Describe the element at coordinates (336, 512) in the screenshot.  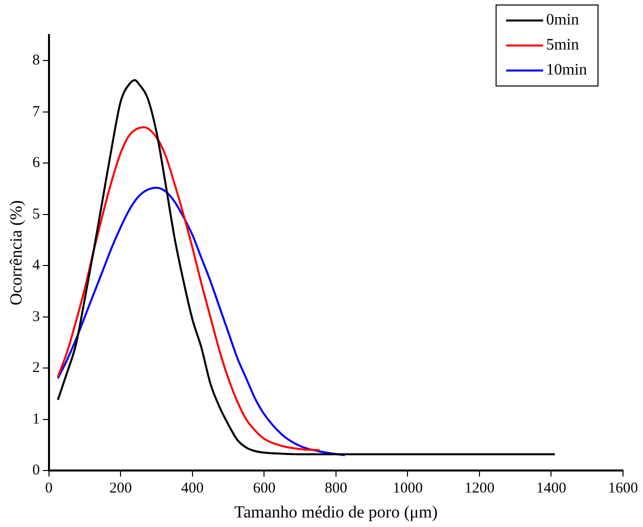
I see `x-axis-title: Tamanho médio de poro (μm)` at that location.